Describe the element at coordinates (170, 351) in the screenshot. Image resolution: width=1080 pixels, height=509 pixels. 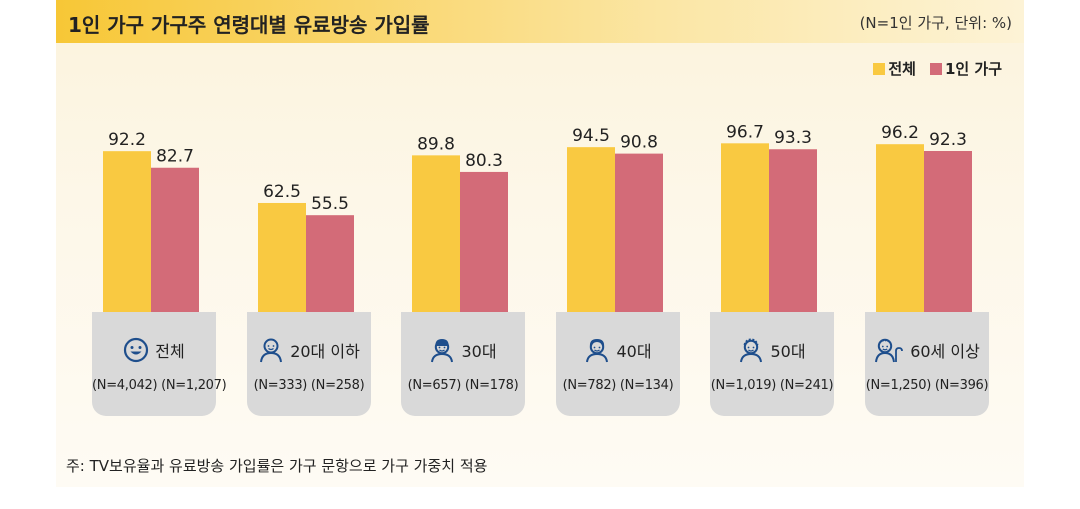
I see `category-label: 전체` at that location.